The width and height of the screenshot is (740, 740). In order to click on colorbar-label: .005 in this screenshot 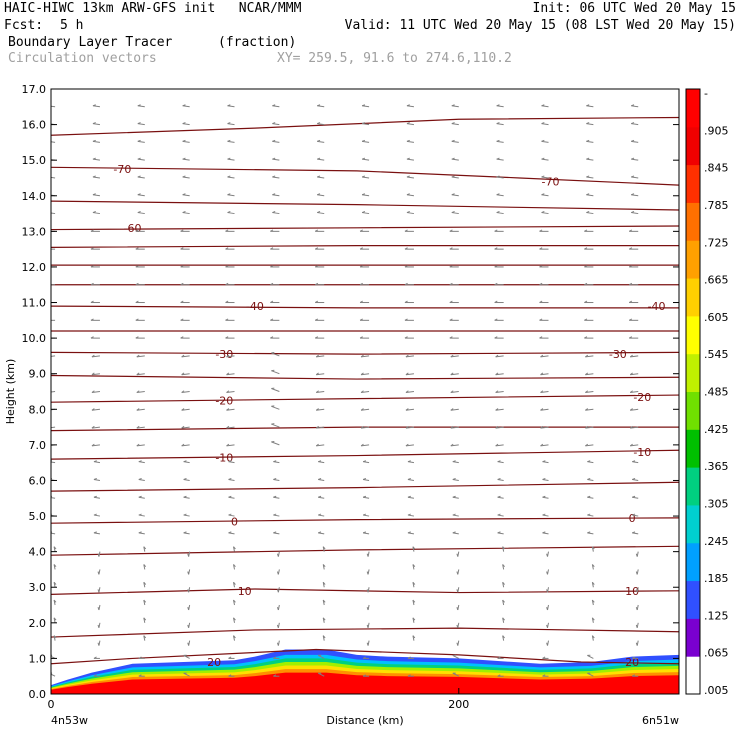, I will do `click(716, 690)`.